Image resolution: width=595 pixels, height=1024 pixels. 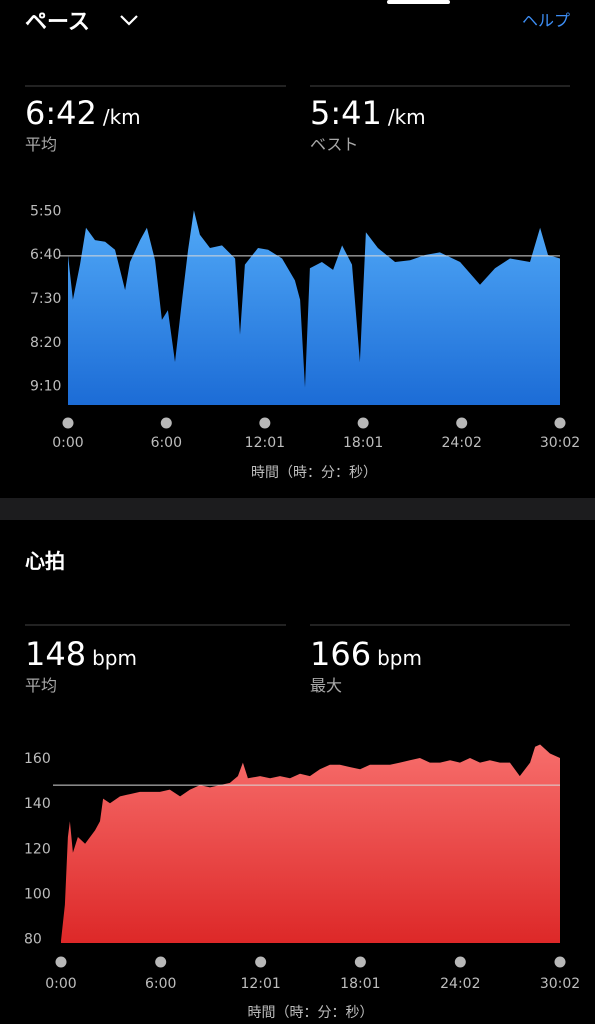 What do you see at coordinates (45, 561) in the screenshot?
I see `section-title: 心拍` at bounding box center [45, 561].